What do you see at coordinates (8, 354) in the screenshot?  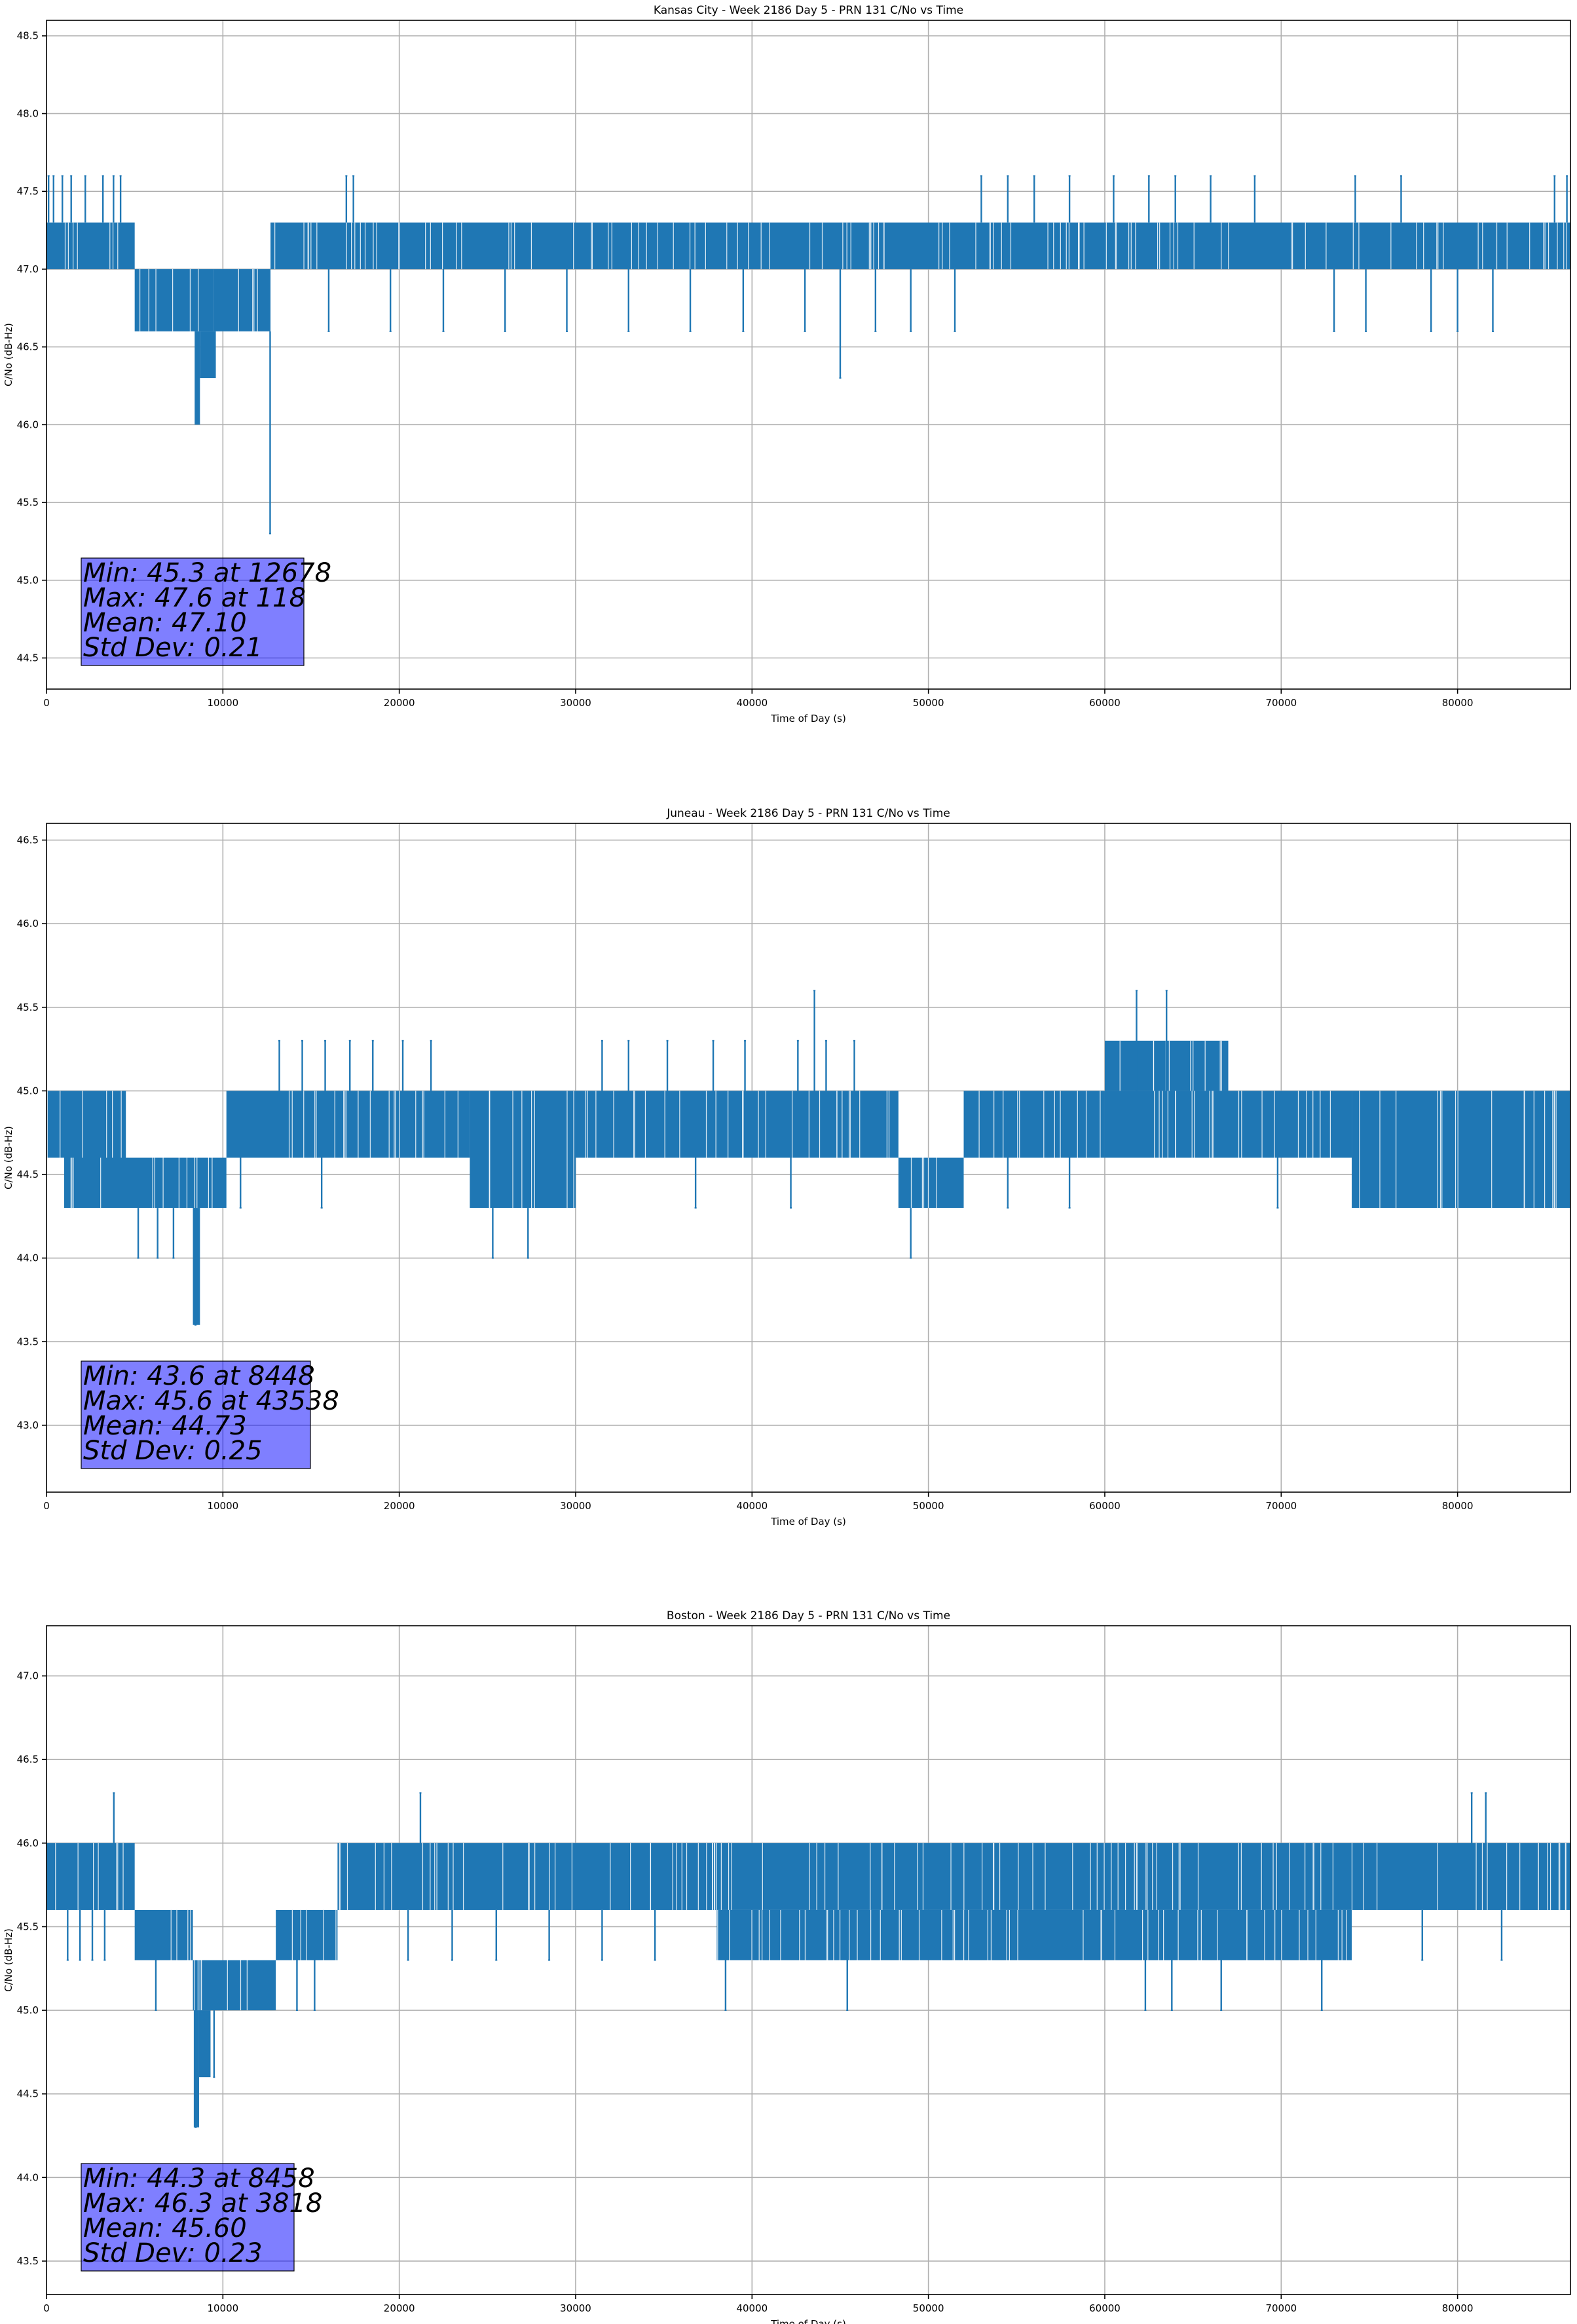 I see `y-axis-label: C/No (dB-Hz)` at bounding box center [8, 354].